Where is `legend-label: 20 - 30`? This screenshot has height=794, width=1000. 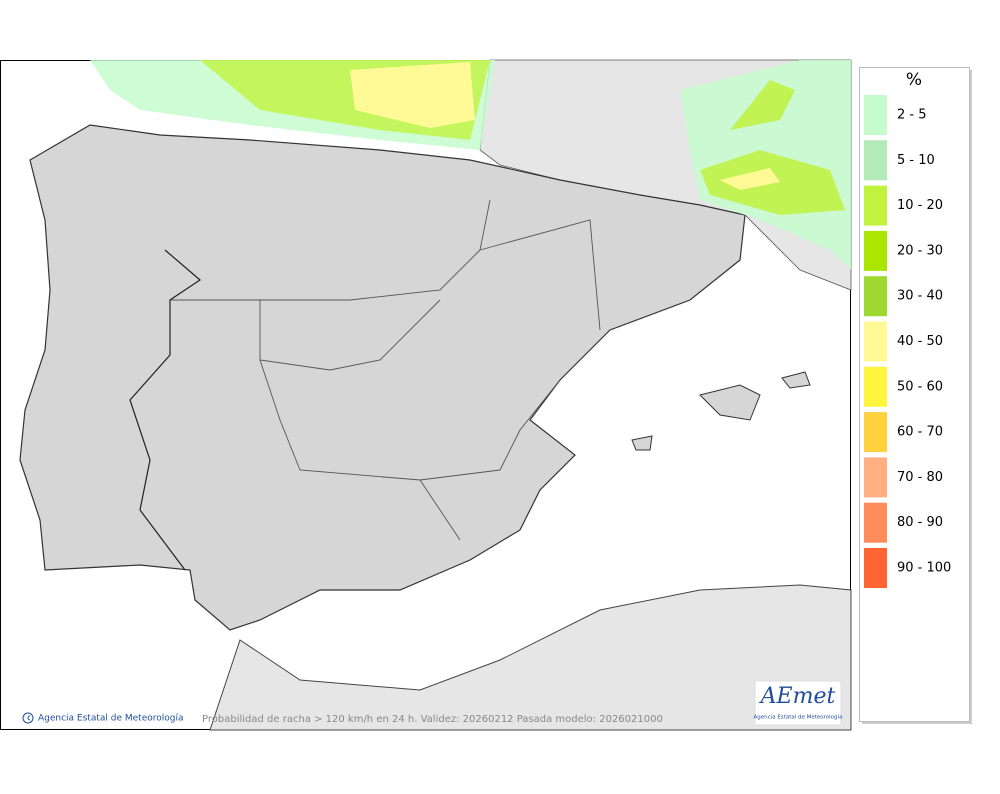 legend-label: 20 - 30 is located at coordinates (920, 250).